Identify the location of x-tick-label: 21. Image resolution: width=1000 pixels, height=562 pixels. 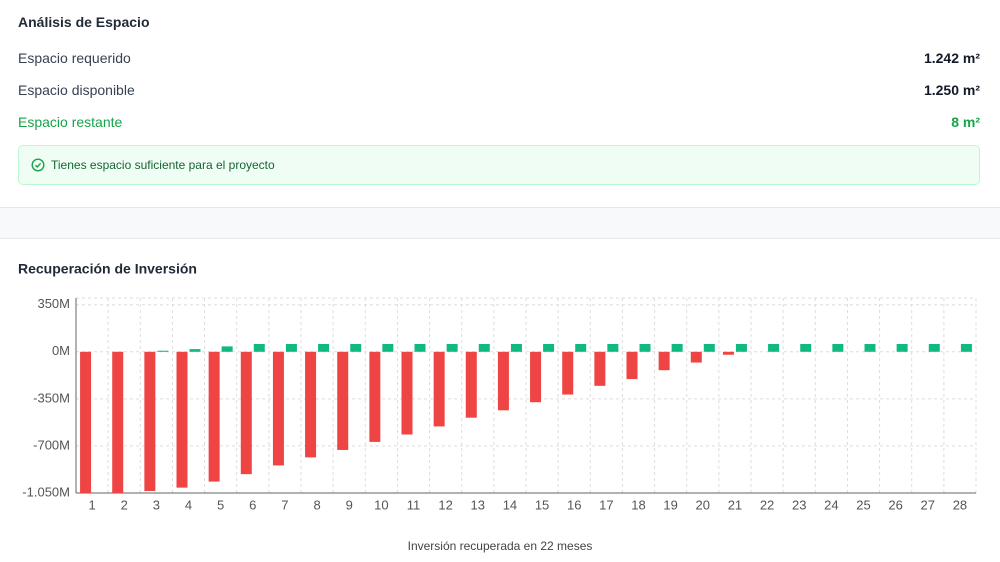
(735, 504).